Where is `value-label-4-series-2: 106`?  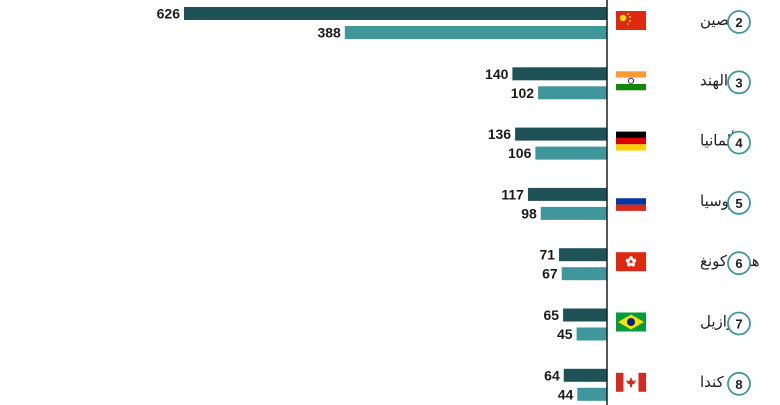 value-label-4-series-2: 106 is located at coordinates (520, 153).